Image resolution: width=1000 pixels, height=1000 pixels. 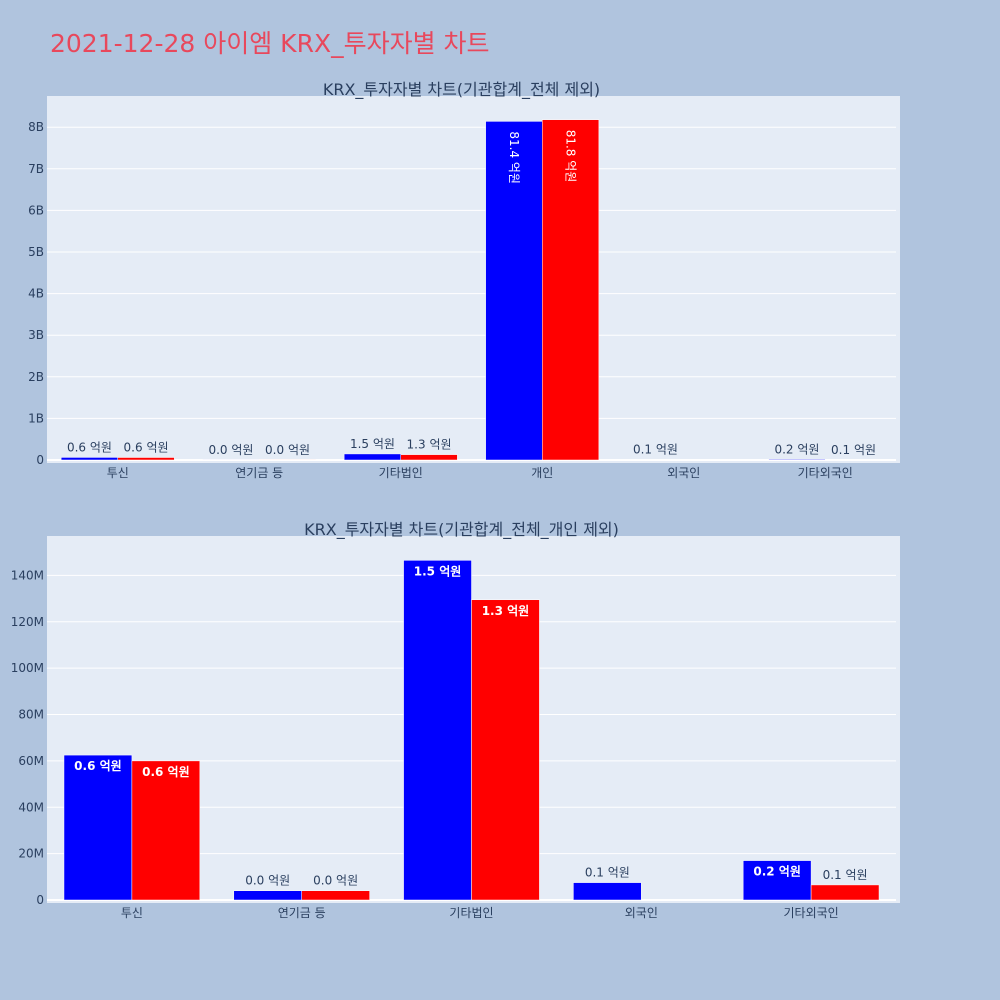 I want to click on y-tick-label: 3B, so click(x=36, y=335).